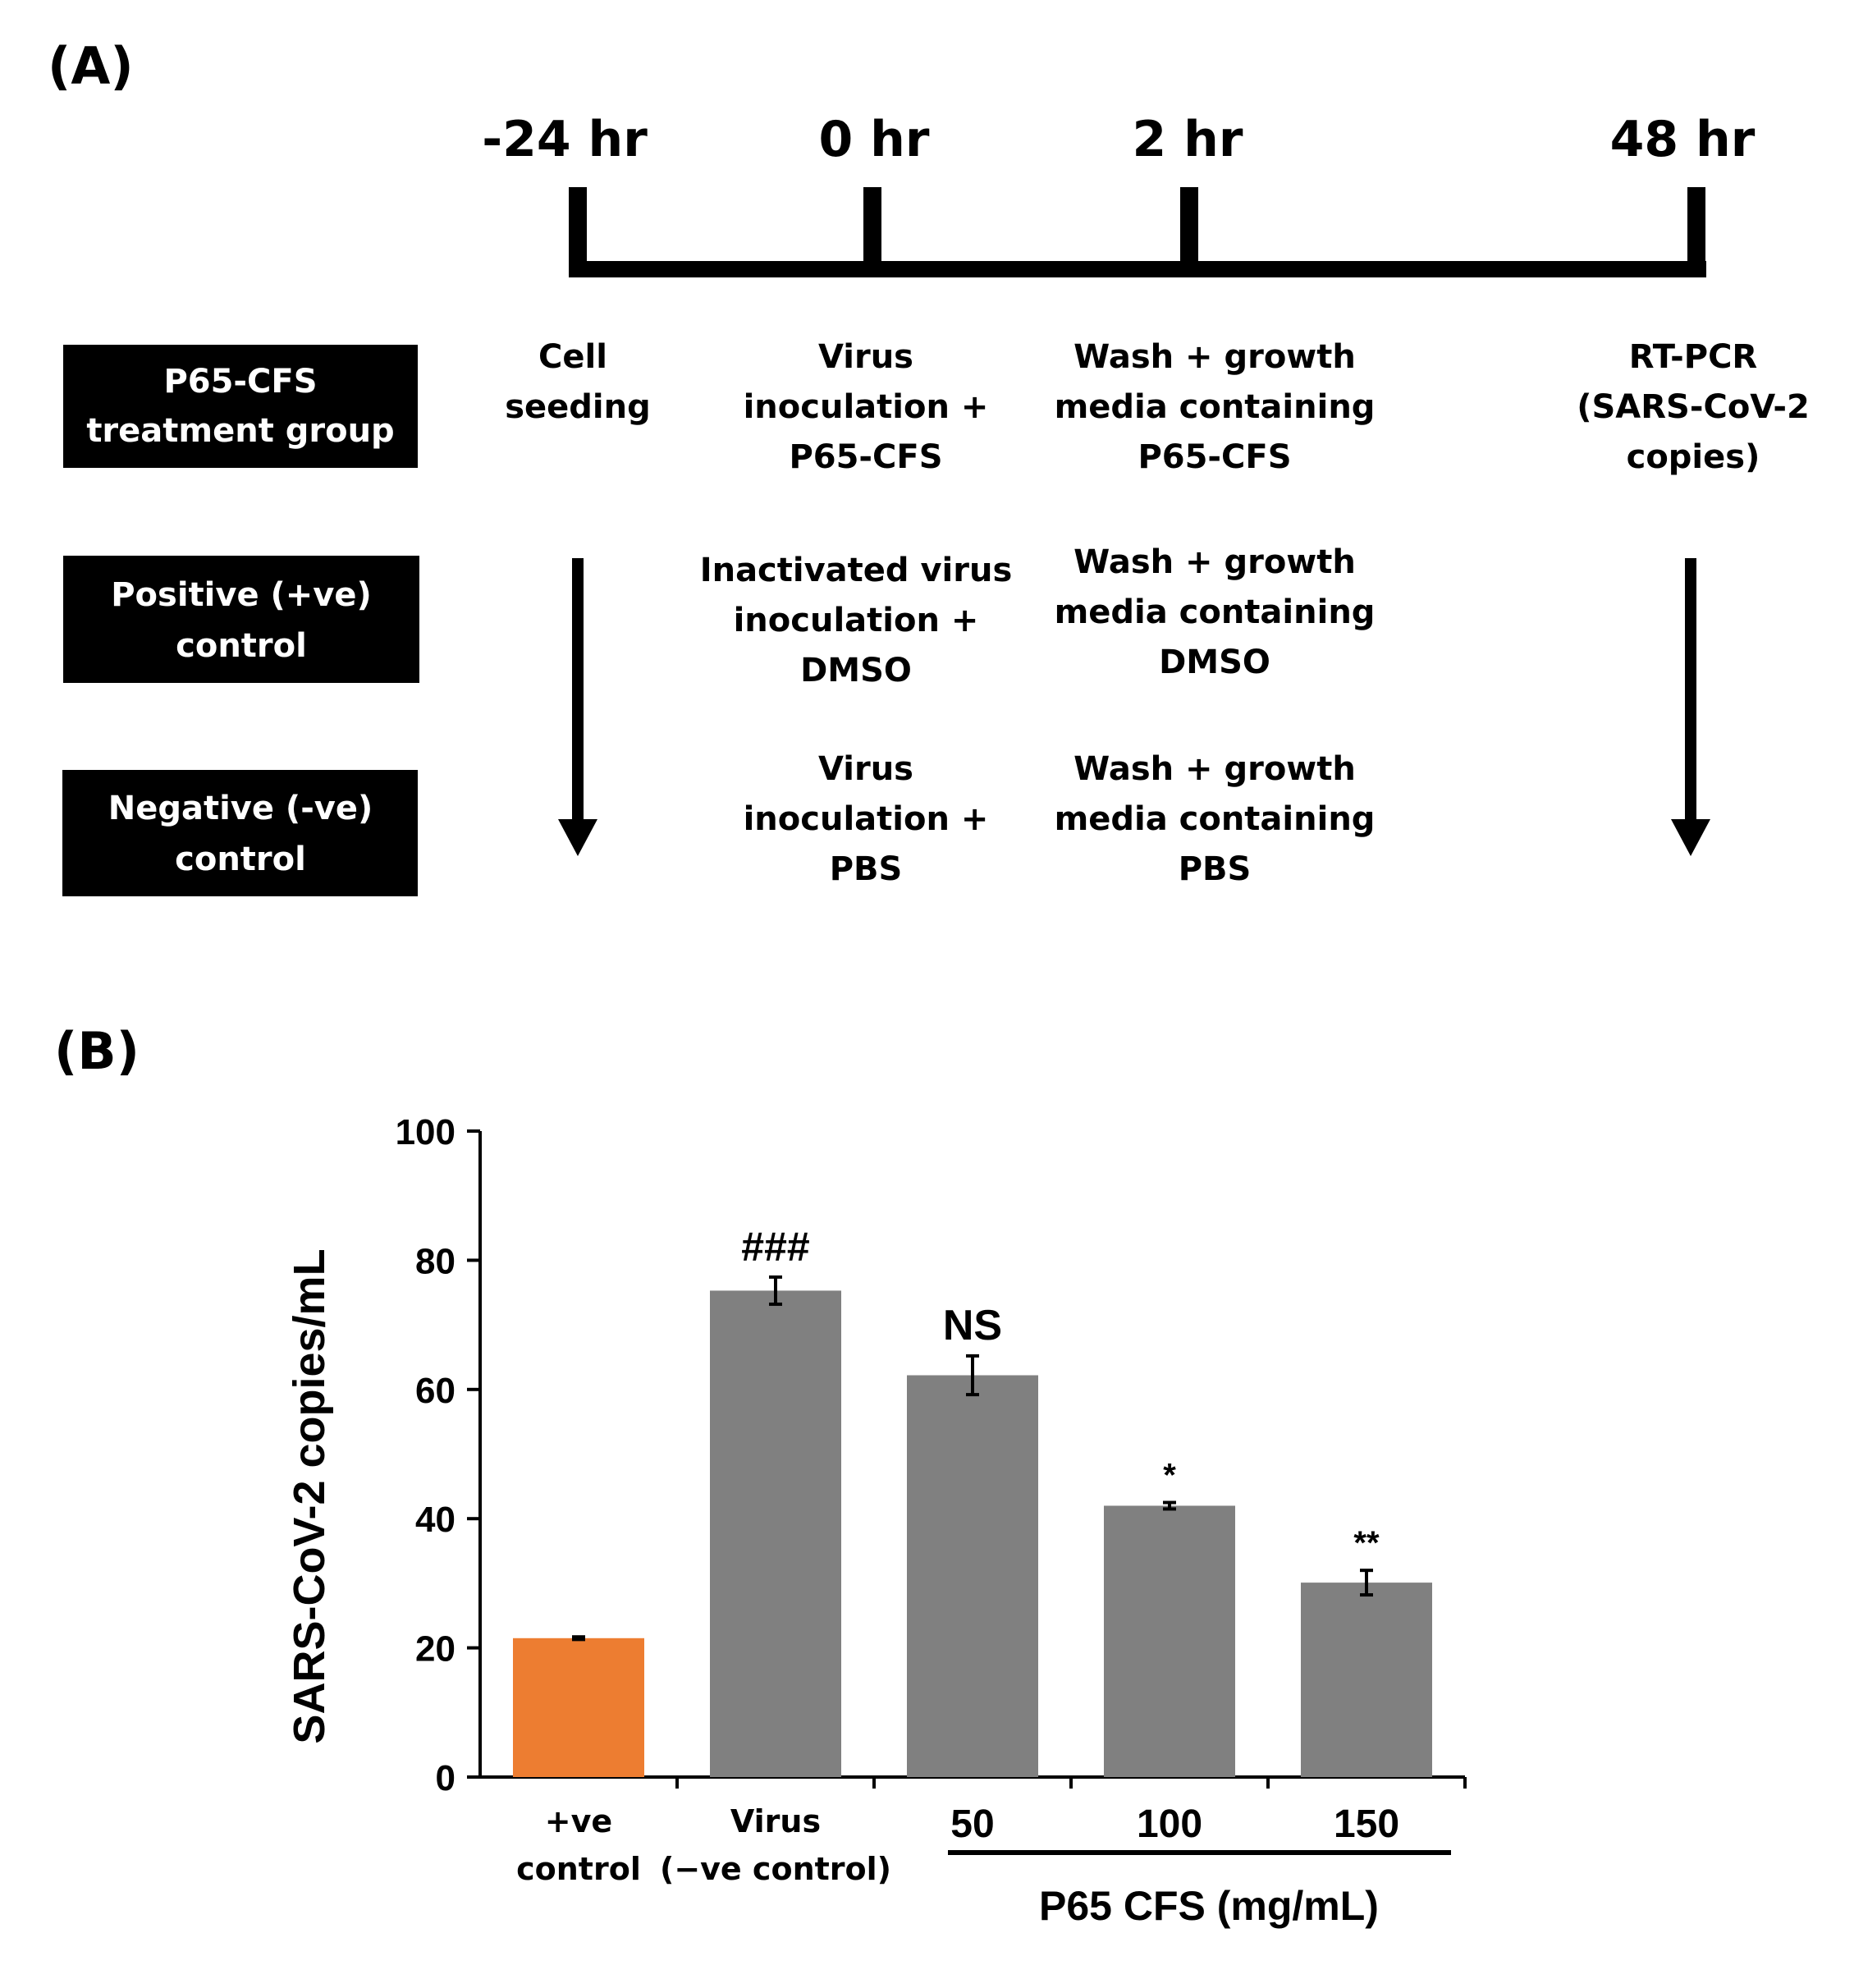 This screenshot has width=1854, height=1988. What do you see at coordinates (578, 1869) in the screenshot?
I see `x-tick-label: control` at bounding box center [578, 1869].